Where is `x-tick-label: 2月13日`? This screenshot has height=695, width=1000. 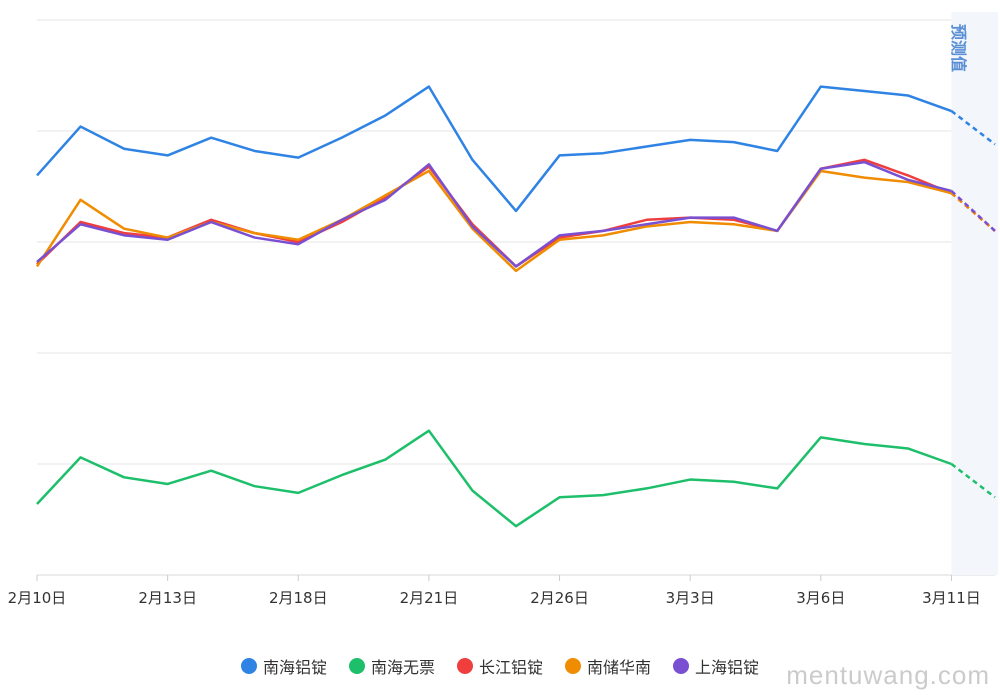 x-tick-label: 2月13日 is located at coordinates (167, 598).